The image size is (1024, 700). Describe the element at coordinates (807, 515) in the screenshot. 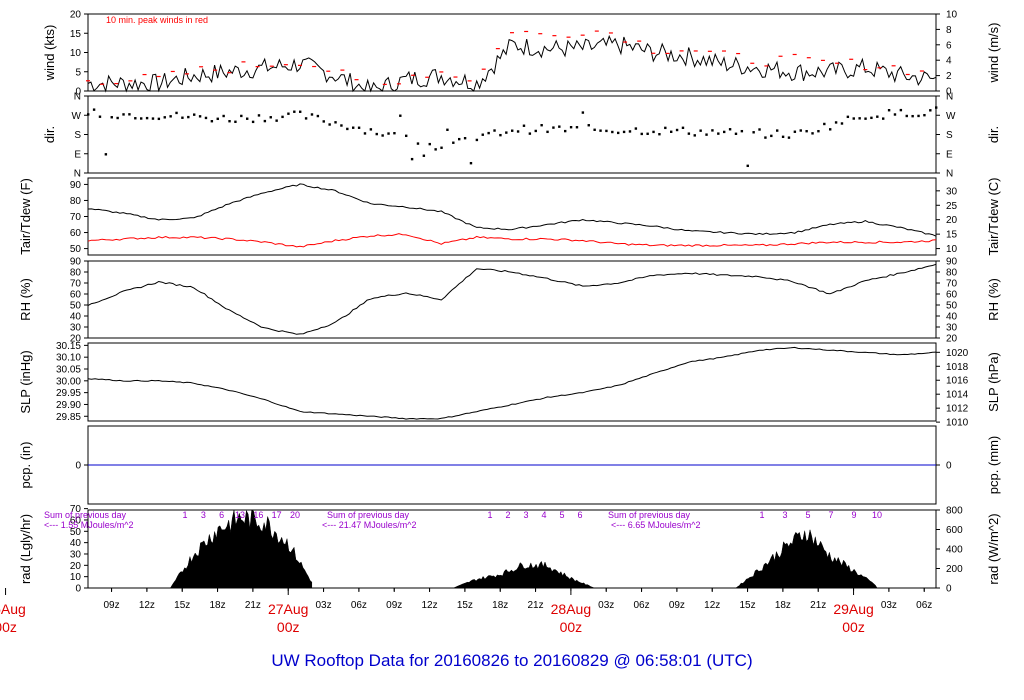

I see `rad-hour-mark: 5` at that location.